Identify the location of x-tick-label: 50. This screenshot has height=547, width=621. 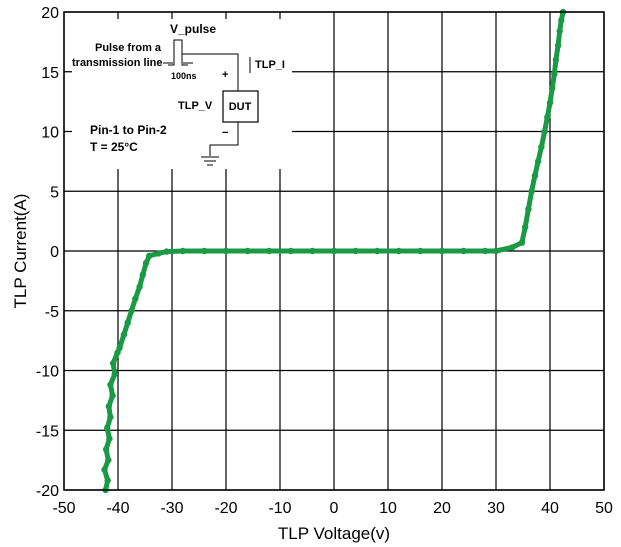
(604, 508).